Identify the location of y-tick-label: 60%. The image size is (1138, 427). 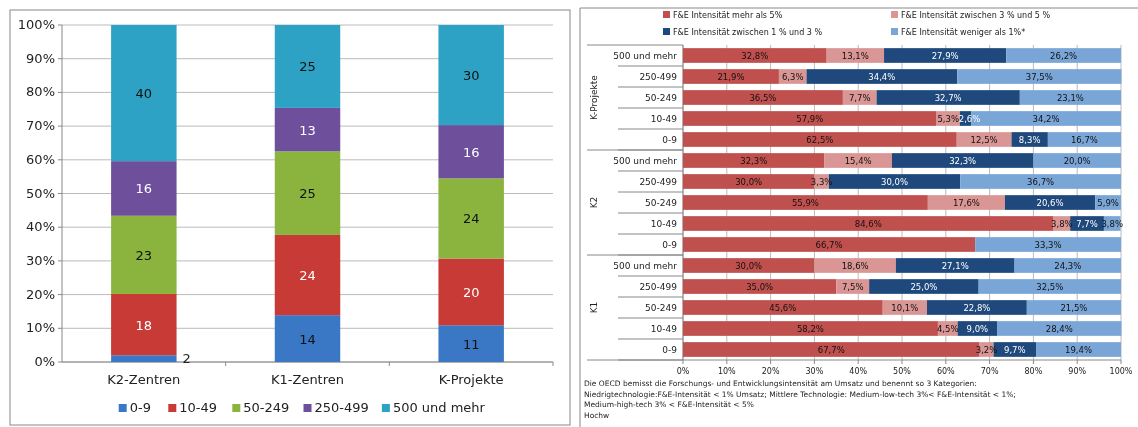
(40, 159).